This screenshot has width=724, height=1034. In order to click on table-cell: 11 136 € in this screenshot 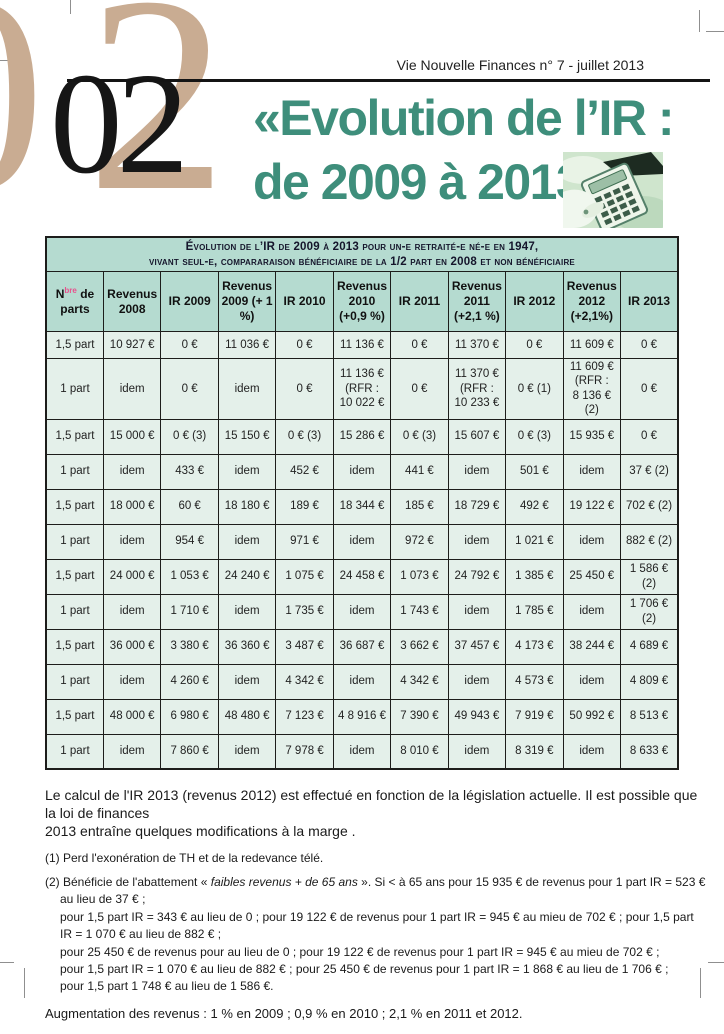, I will do `click(362, 345)`.